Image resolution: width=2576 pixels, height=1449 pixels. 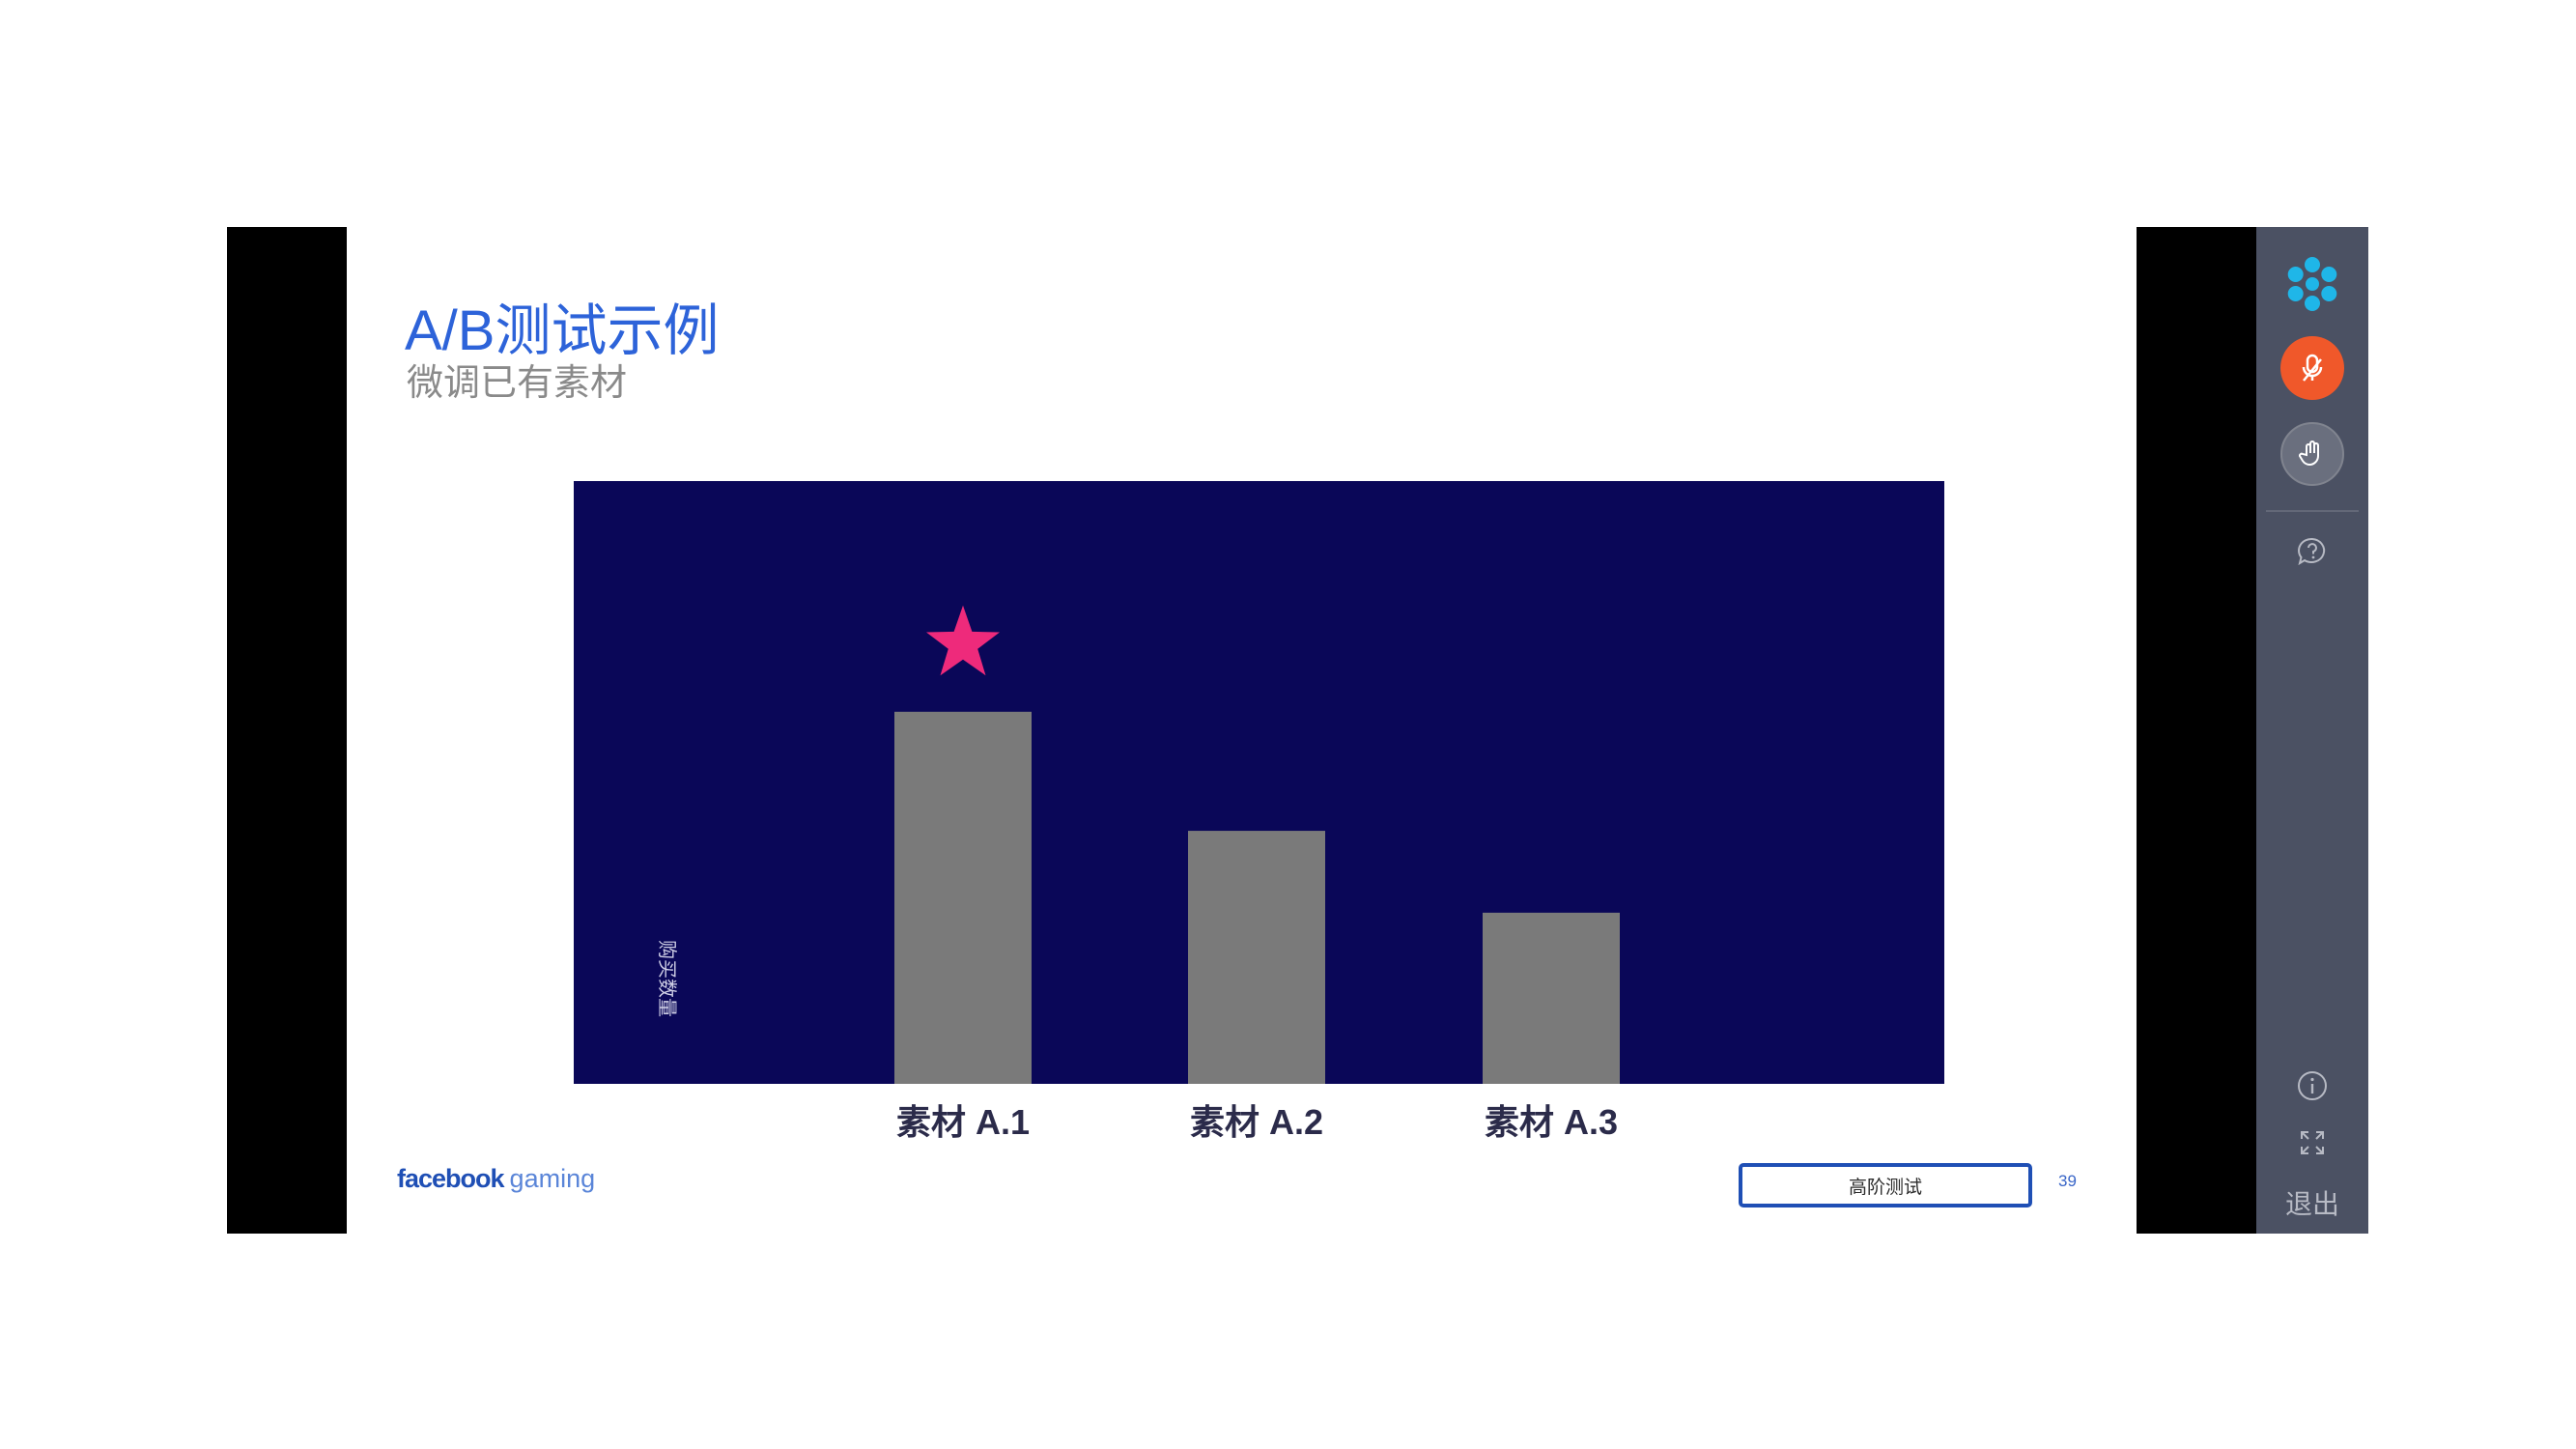 I want to click on brand-sub: gaming, so click(x=552, y=1178).